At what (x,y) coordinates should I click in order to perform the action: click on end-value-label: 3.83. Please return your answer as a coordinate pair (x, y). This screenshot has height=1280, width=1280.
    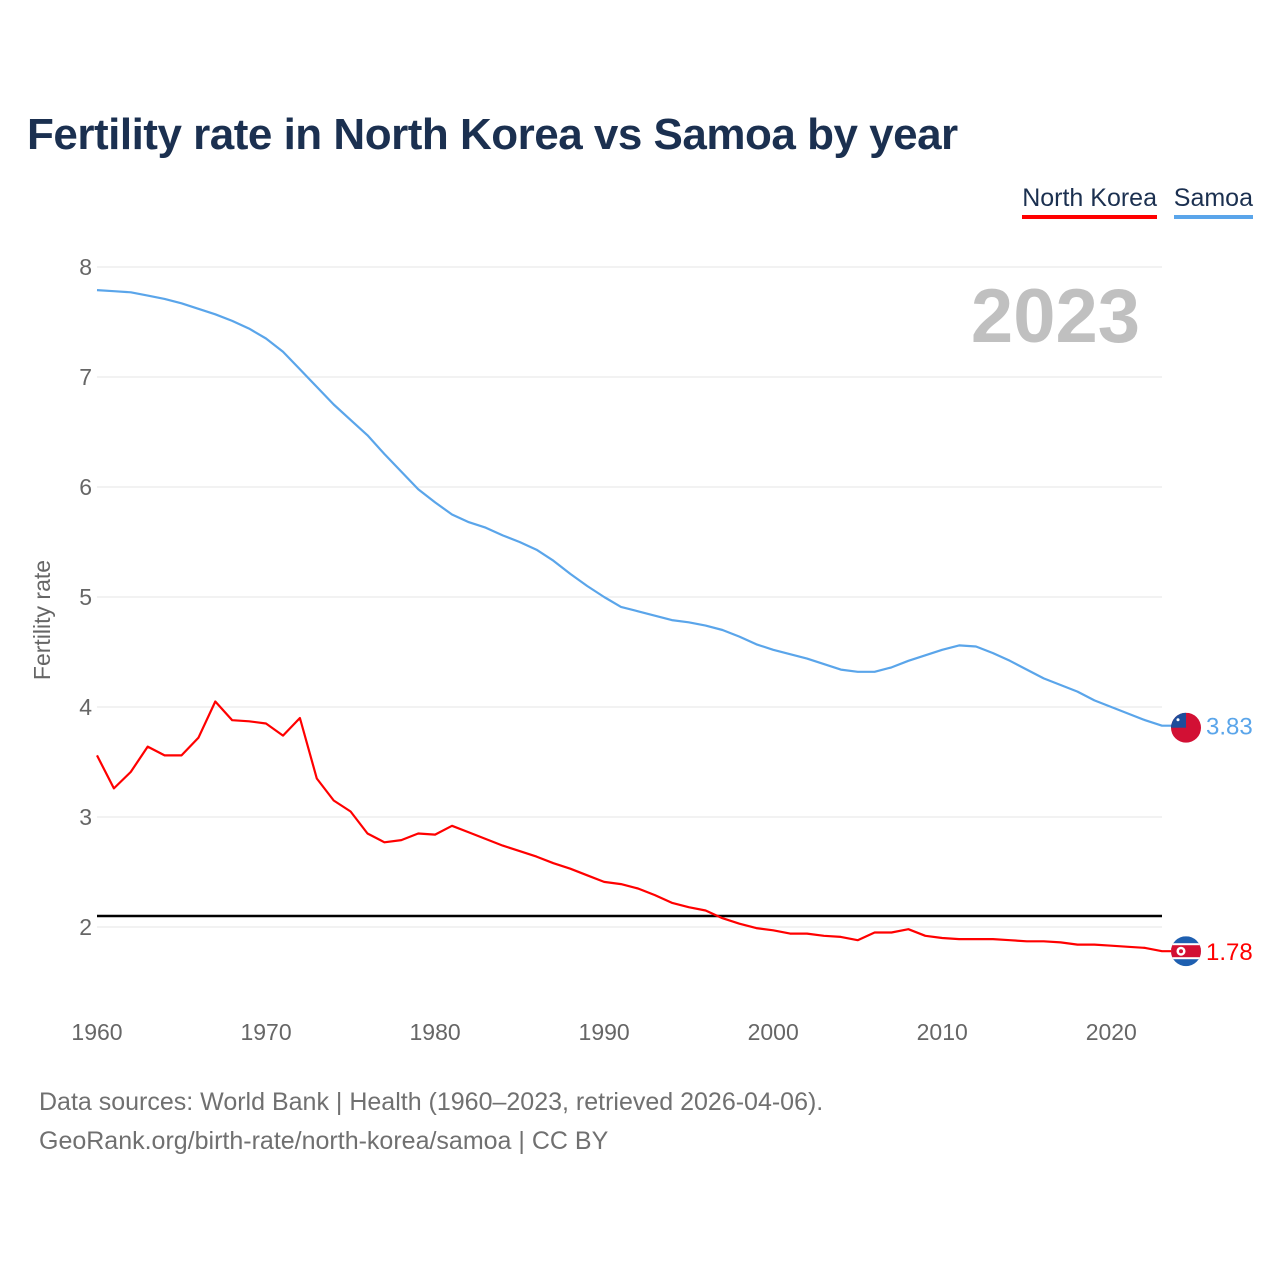
    Looking at the image, I should click on (1229, 727).